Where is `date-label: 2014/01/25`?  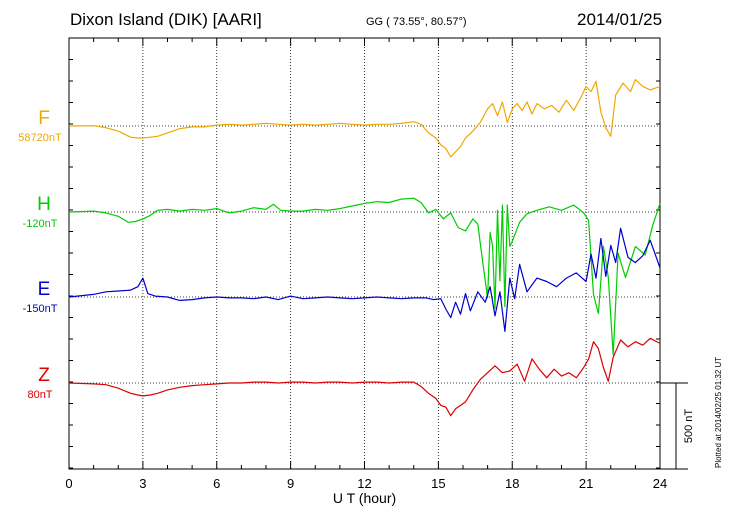 date-label: 2014/01/25 is located at coordinates (620, 19).